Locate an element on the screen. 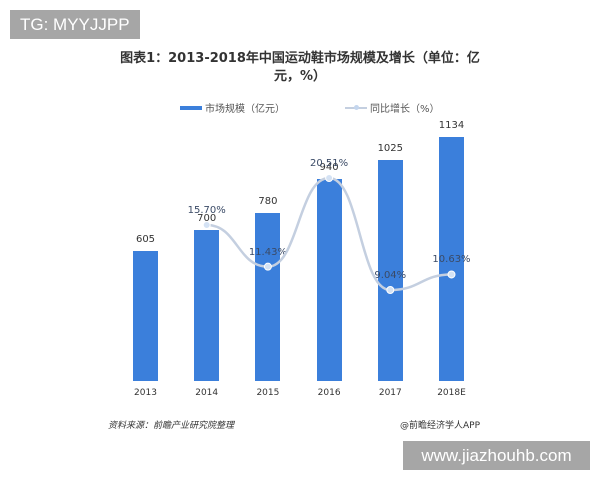 This screenshot has width=600, height=480. legend-item-growth: 同比增长（%） is located at coordinates (392, 107).